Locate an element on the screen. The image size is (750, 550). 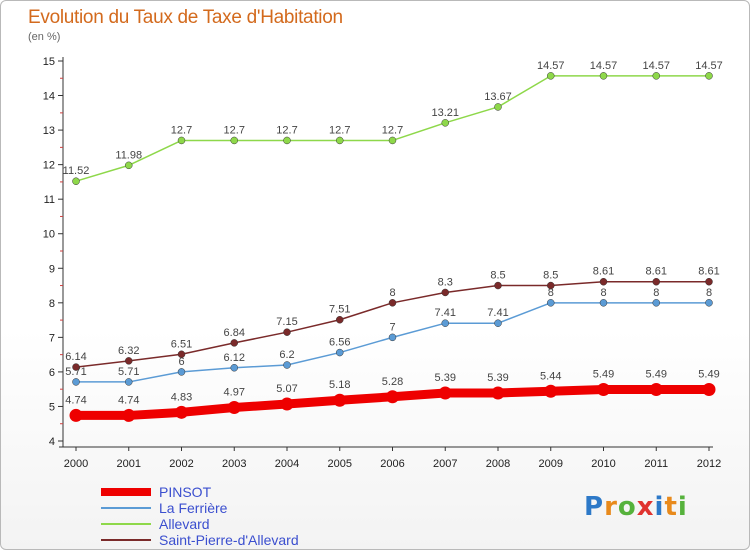
data-label: 6.2 is located at coordinates (286, 355).